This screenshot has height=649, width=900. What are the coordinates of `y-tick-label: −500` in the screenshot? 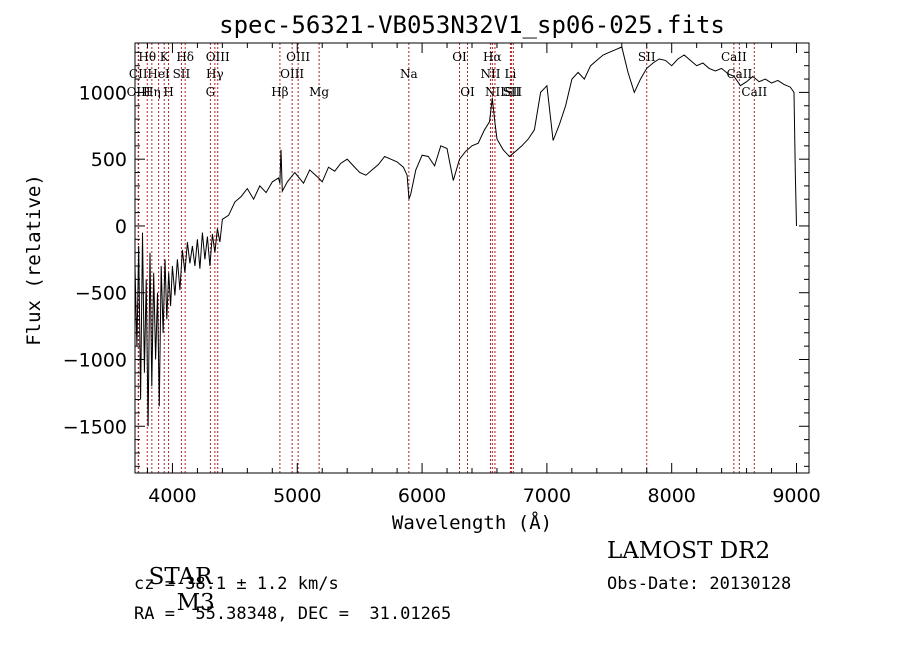 It's located at (101, 294).